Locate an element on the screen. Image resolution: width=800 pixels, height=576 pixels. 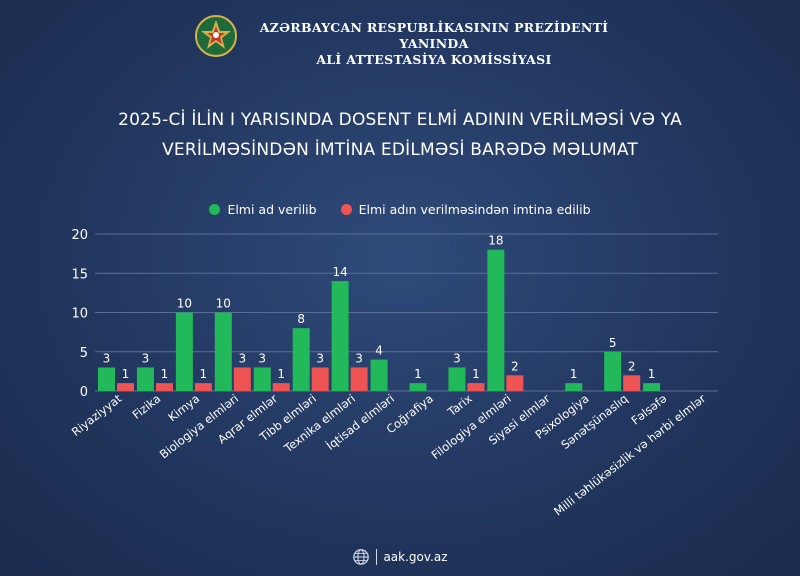
y-tick-label: 5 is located at coordinates (84, 353).